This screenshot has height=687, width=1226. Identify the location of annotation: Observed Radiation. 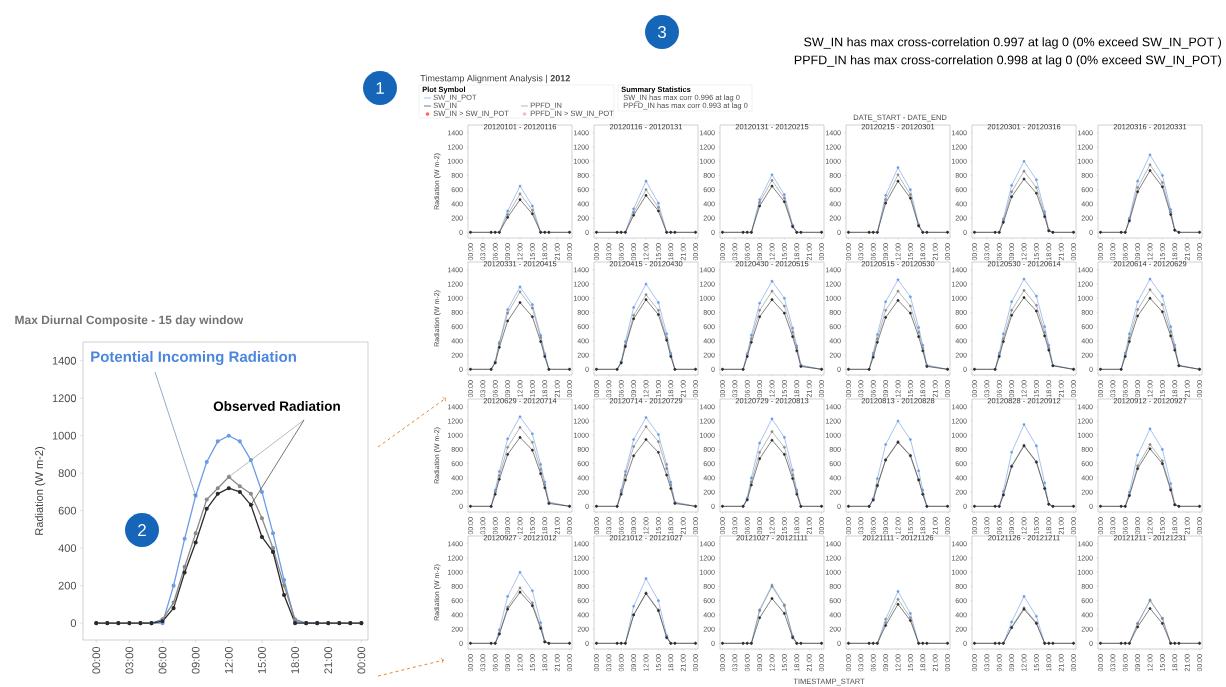
(276, 406).